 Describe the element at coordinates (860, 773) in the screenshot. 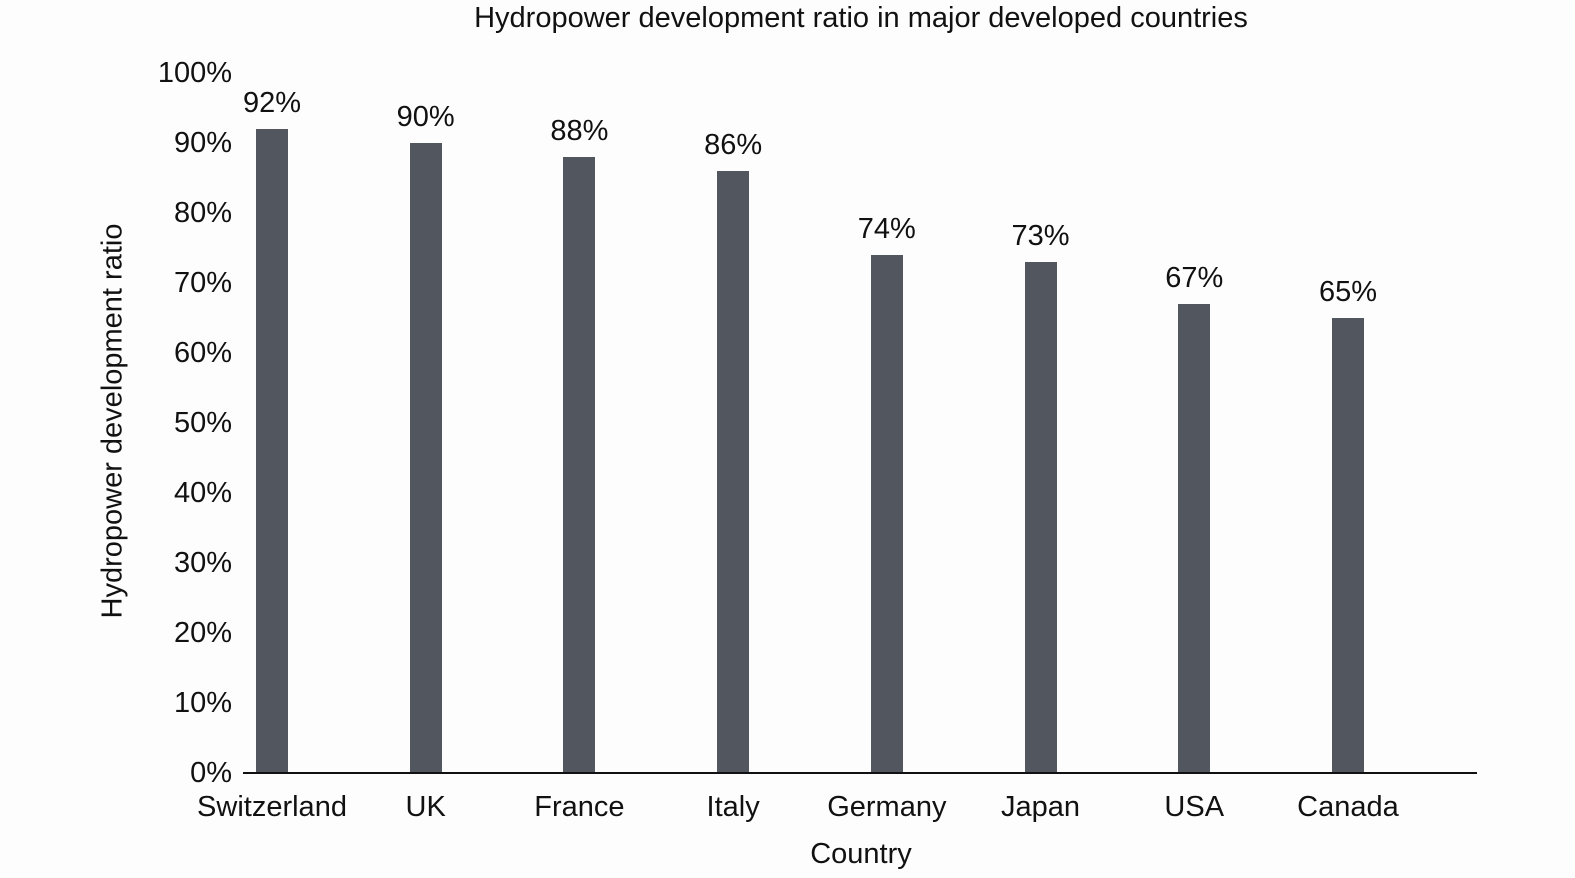

I see `x-axis-line` at that location.